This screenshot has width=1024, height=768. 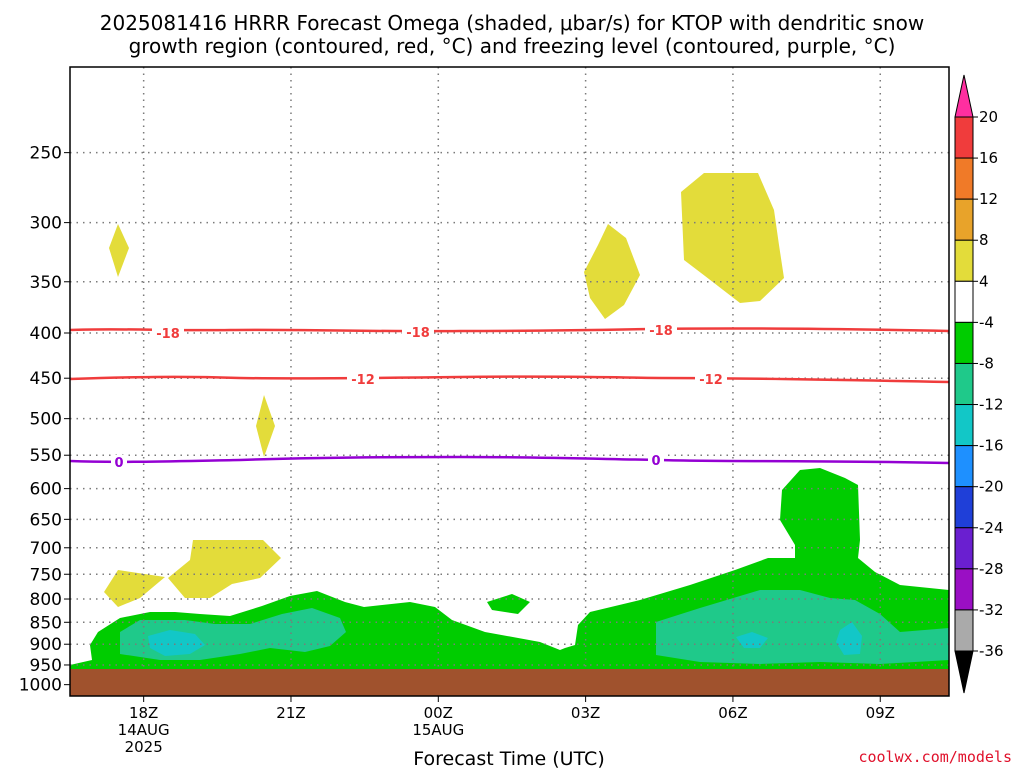 I want to click on colorbar-tick-label: 4, so click(x=984, y=281).